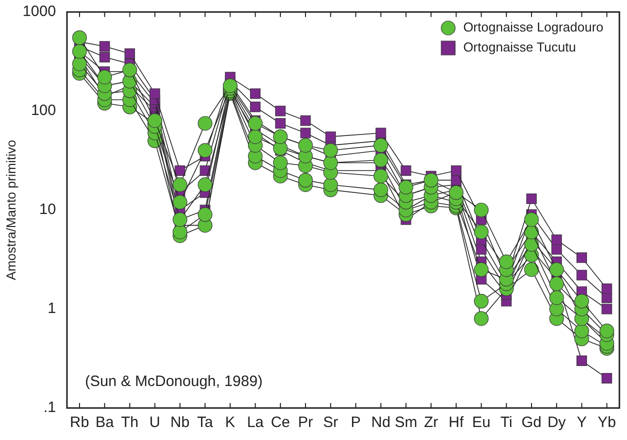  I want to click on annotation: (Sun & McDonough, 1989), so click(173, 381).